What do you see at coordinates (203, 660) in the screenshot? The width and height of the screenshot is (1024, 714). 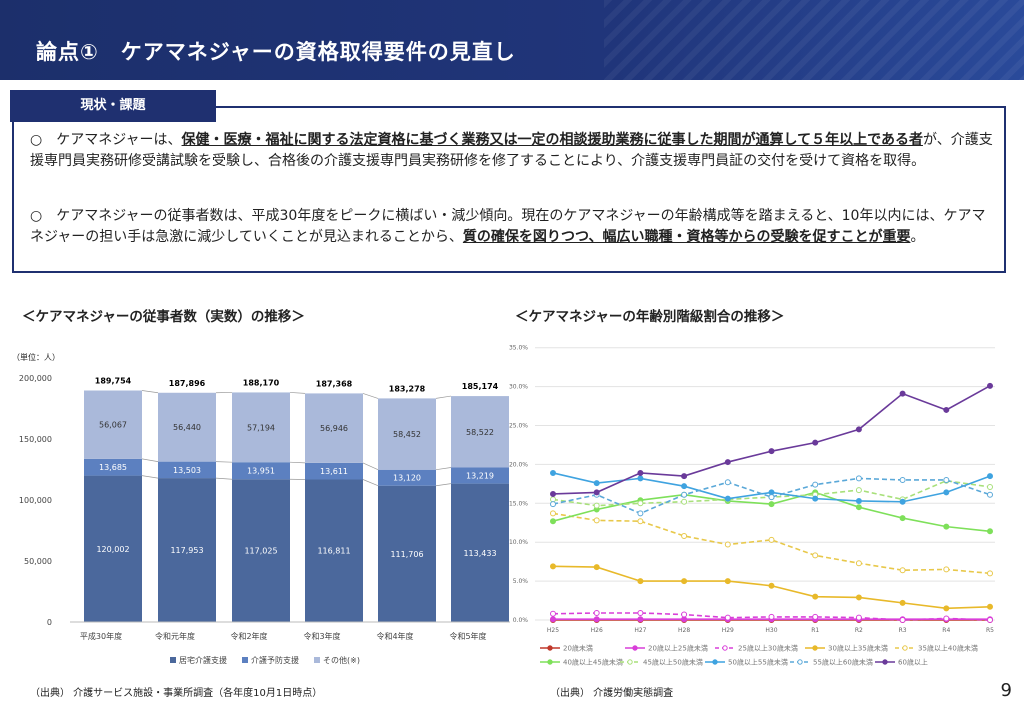 I see `legend-label: 居宅介護支援` at bounding box center [203, 660].